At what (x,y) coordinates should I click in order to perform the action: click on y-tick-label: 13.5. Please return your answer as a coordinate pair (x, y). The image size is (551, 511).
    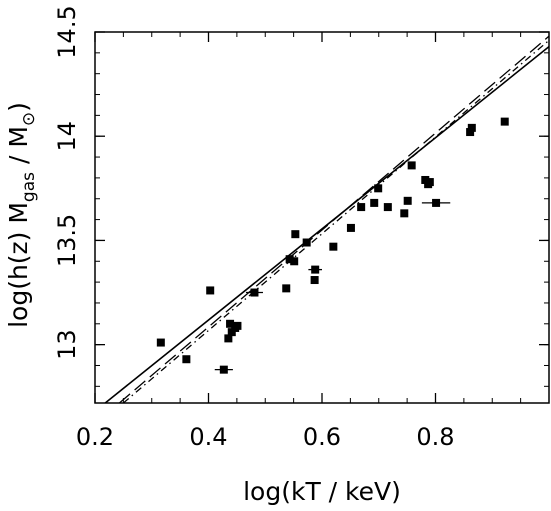
    Looking at the image, I should click on (67, 240).